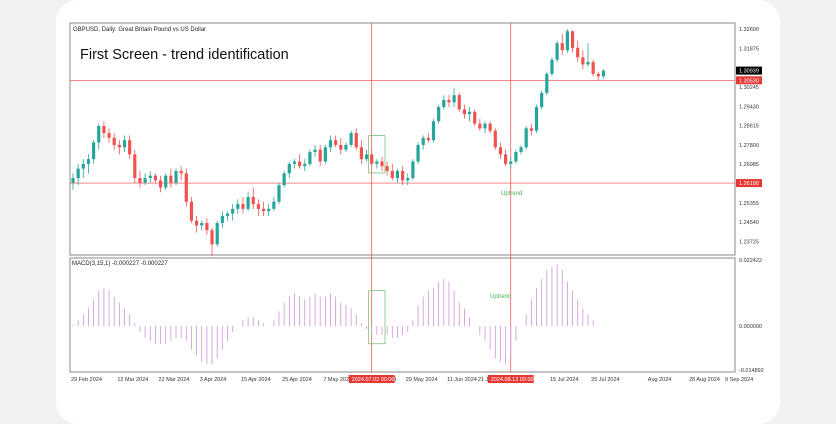  What do you see at coordinates (337, 380) in the screenshot?
I see `date-tick-label: 7 May 2024` at bounding box center [337, 380].